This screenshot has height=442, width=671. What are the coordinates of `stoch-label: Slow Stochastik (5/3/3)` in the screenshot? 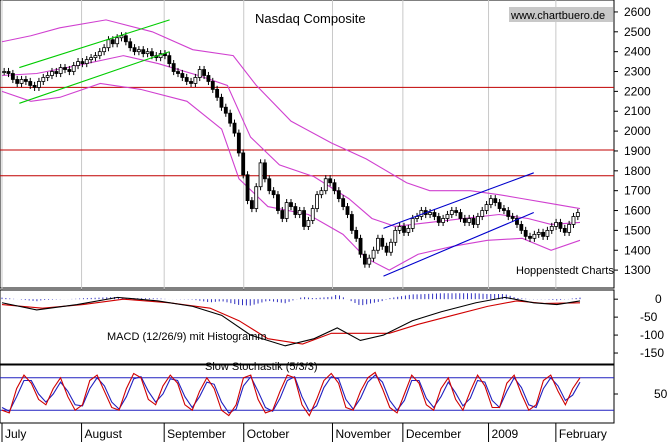 It's located at (261, 367).